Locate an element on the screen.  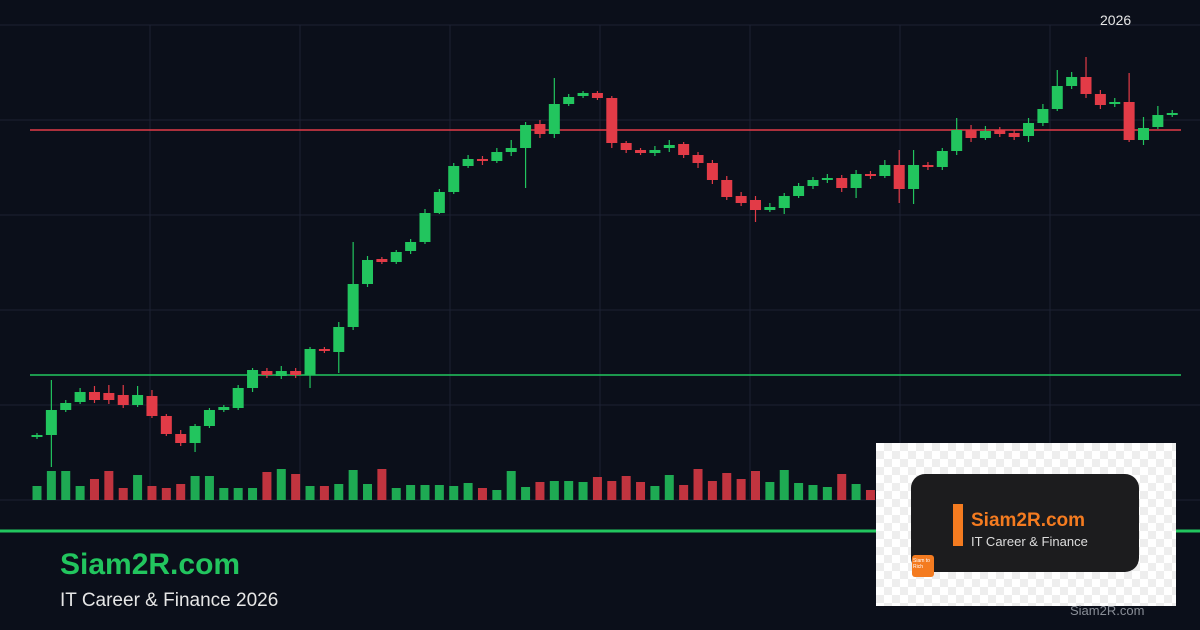
brand-subtitle: IT Career & Finance 2026 is located at coordinates (169, 600).